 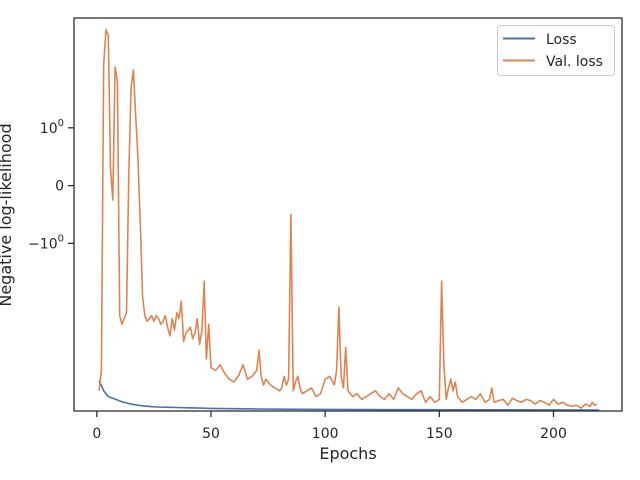 What do you see at coordinates (553, 434) in the screenshot?
I see `x-tick-label: 200` at bounding box center [553, 434].